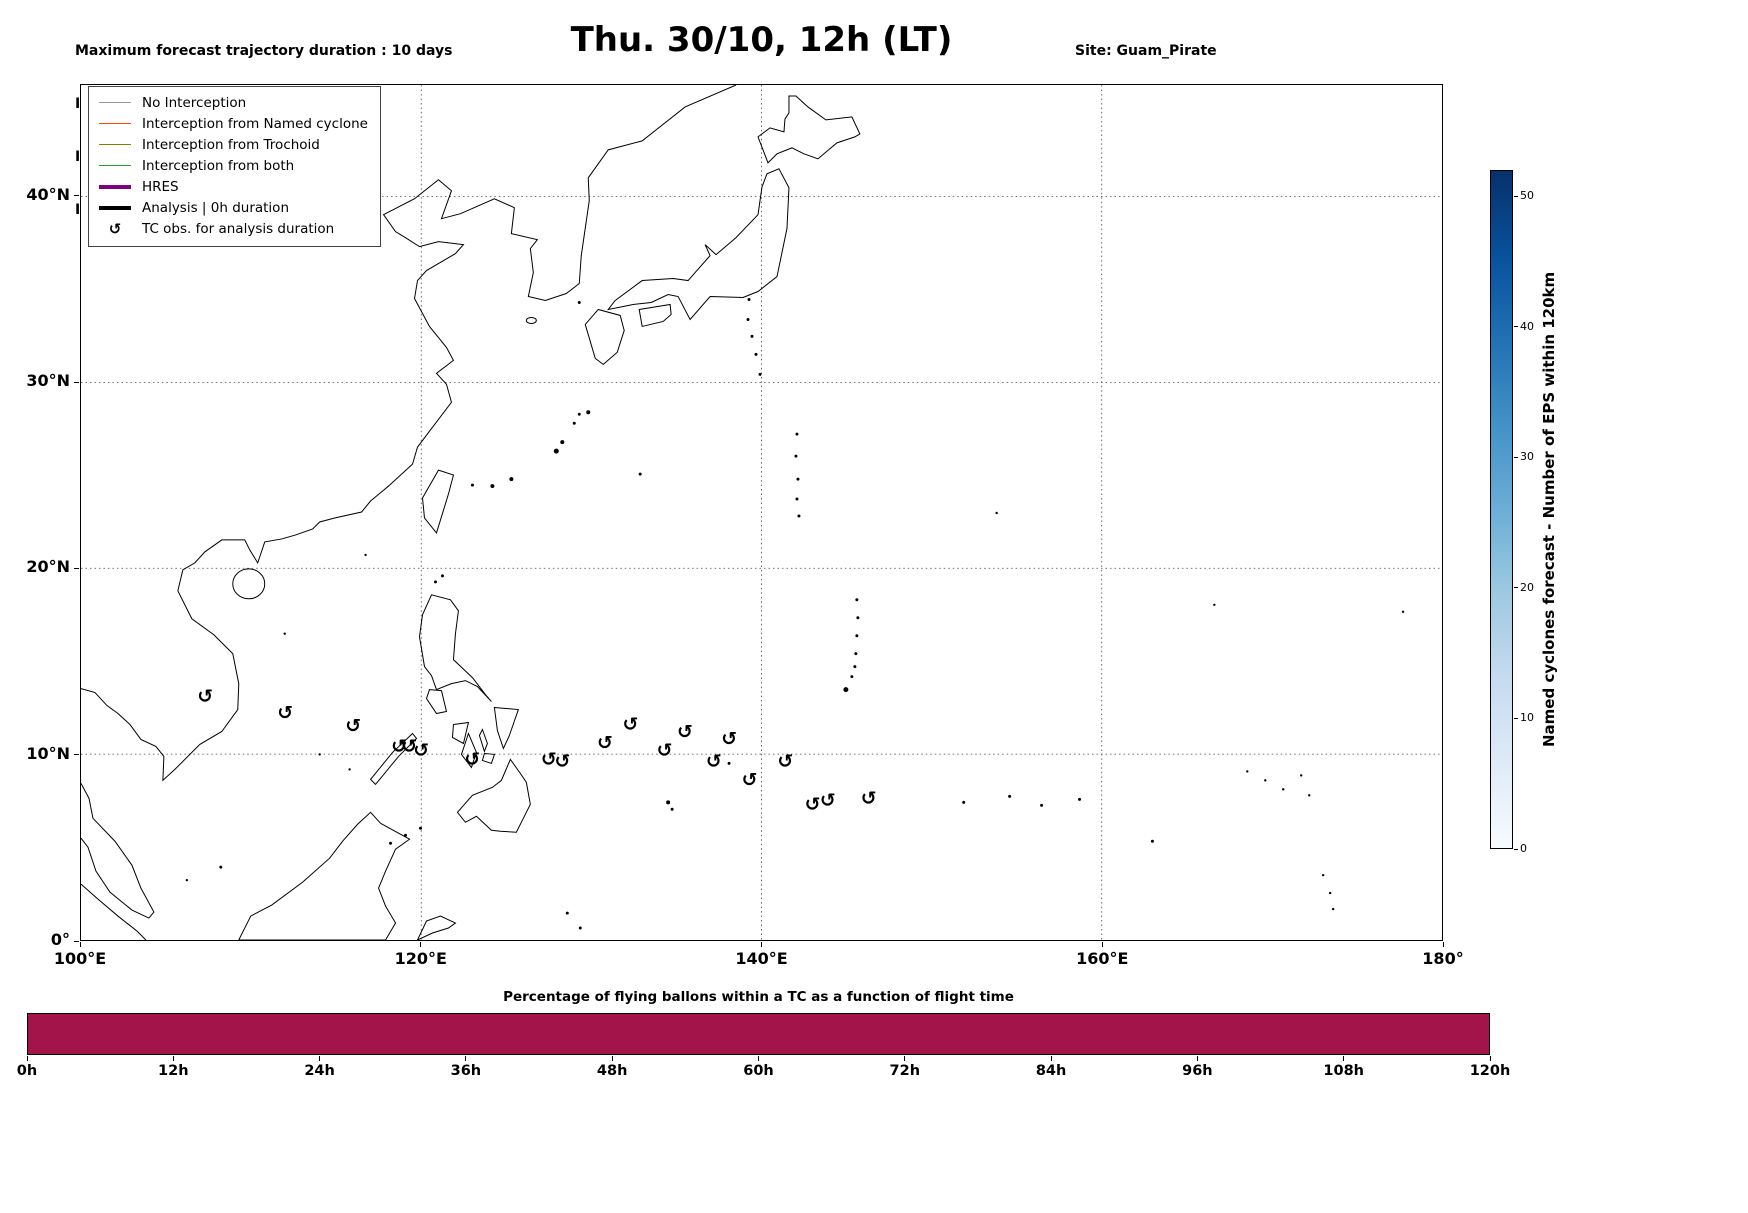 Image resolution: width=1748 pixels, height=1213 pixels. I want to click on y-tick-label: 0°, so click(60, 939).